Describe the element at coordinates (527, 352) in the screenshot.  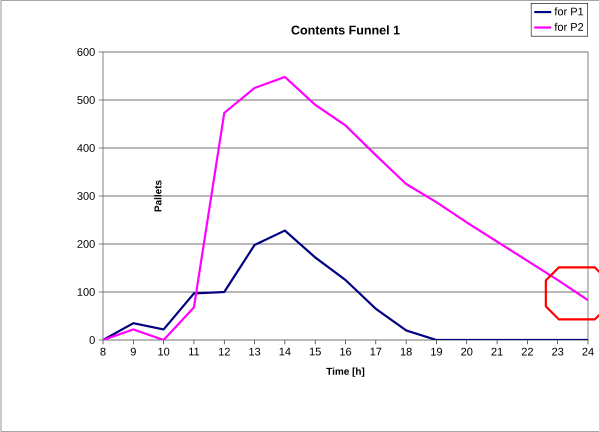
I see `x-tick-label: 22` at that location.